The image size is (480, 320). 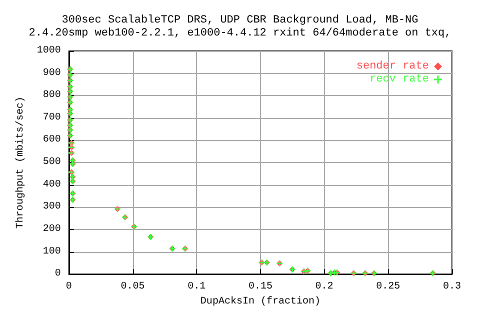 What do you see at coordinates (51, 162) in the screenshot?
I see `y-tick-label: 500` at bounding box center [51, 162].